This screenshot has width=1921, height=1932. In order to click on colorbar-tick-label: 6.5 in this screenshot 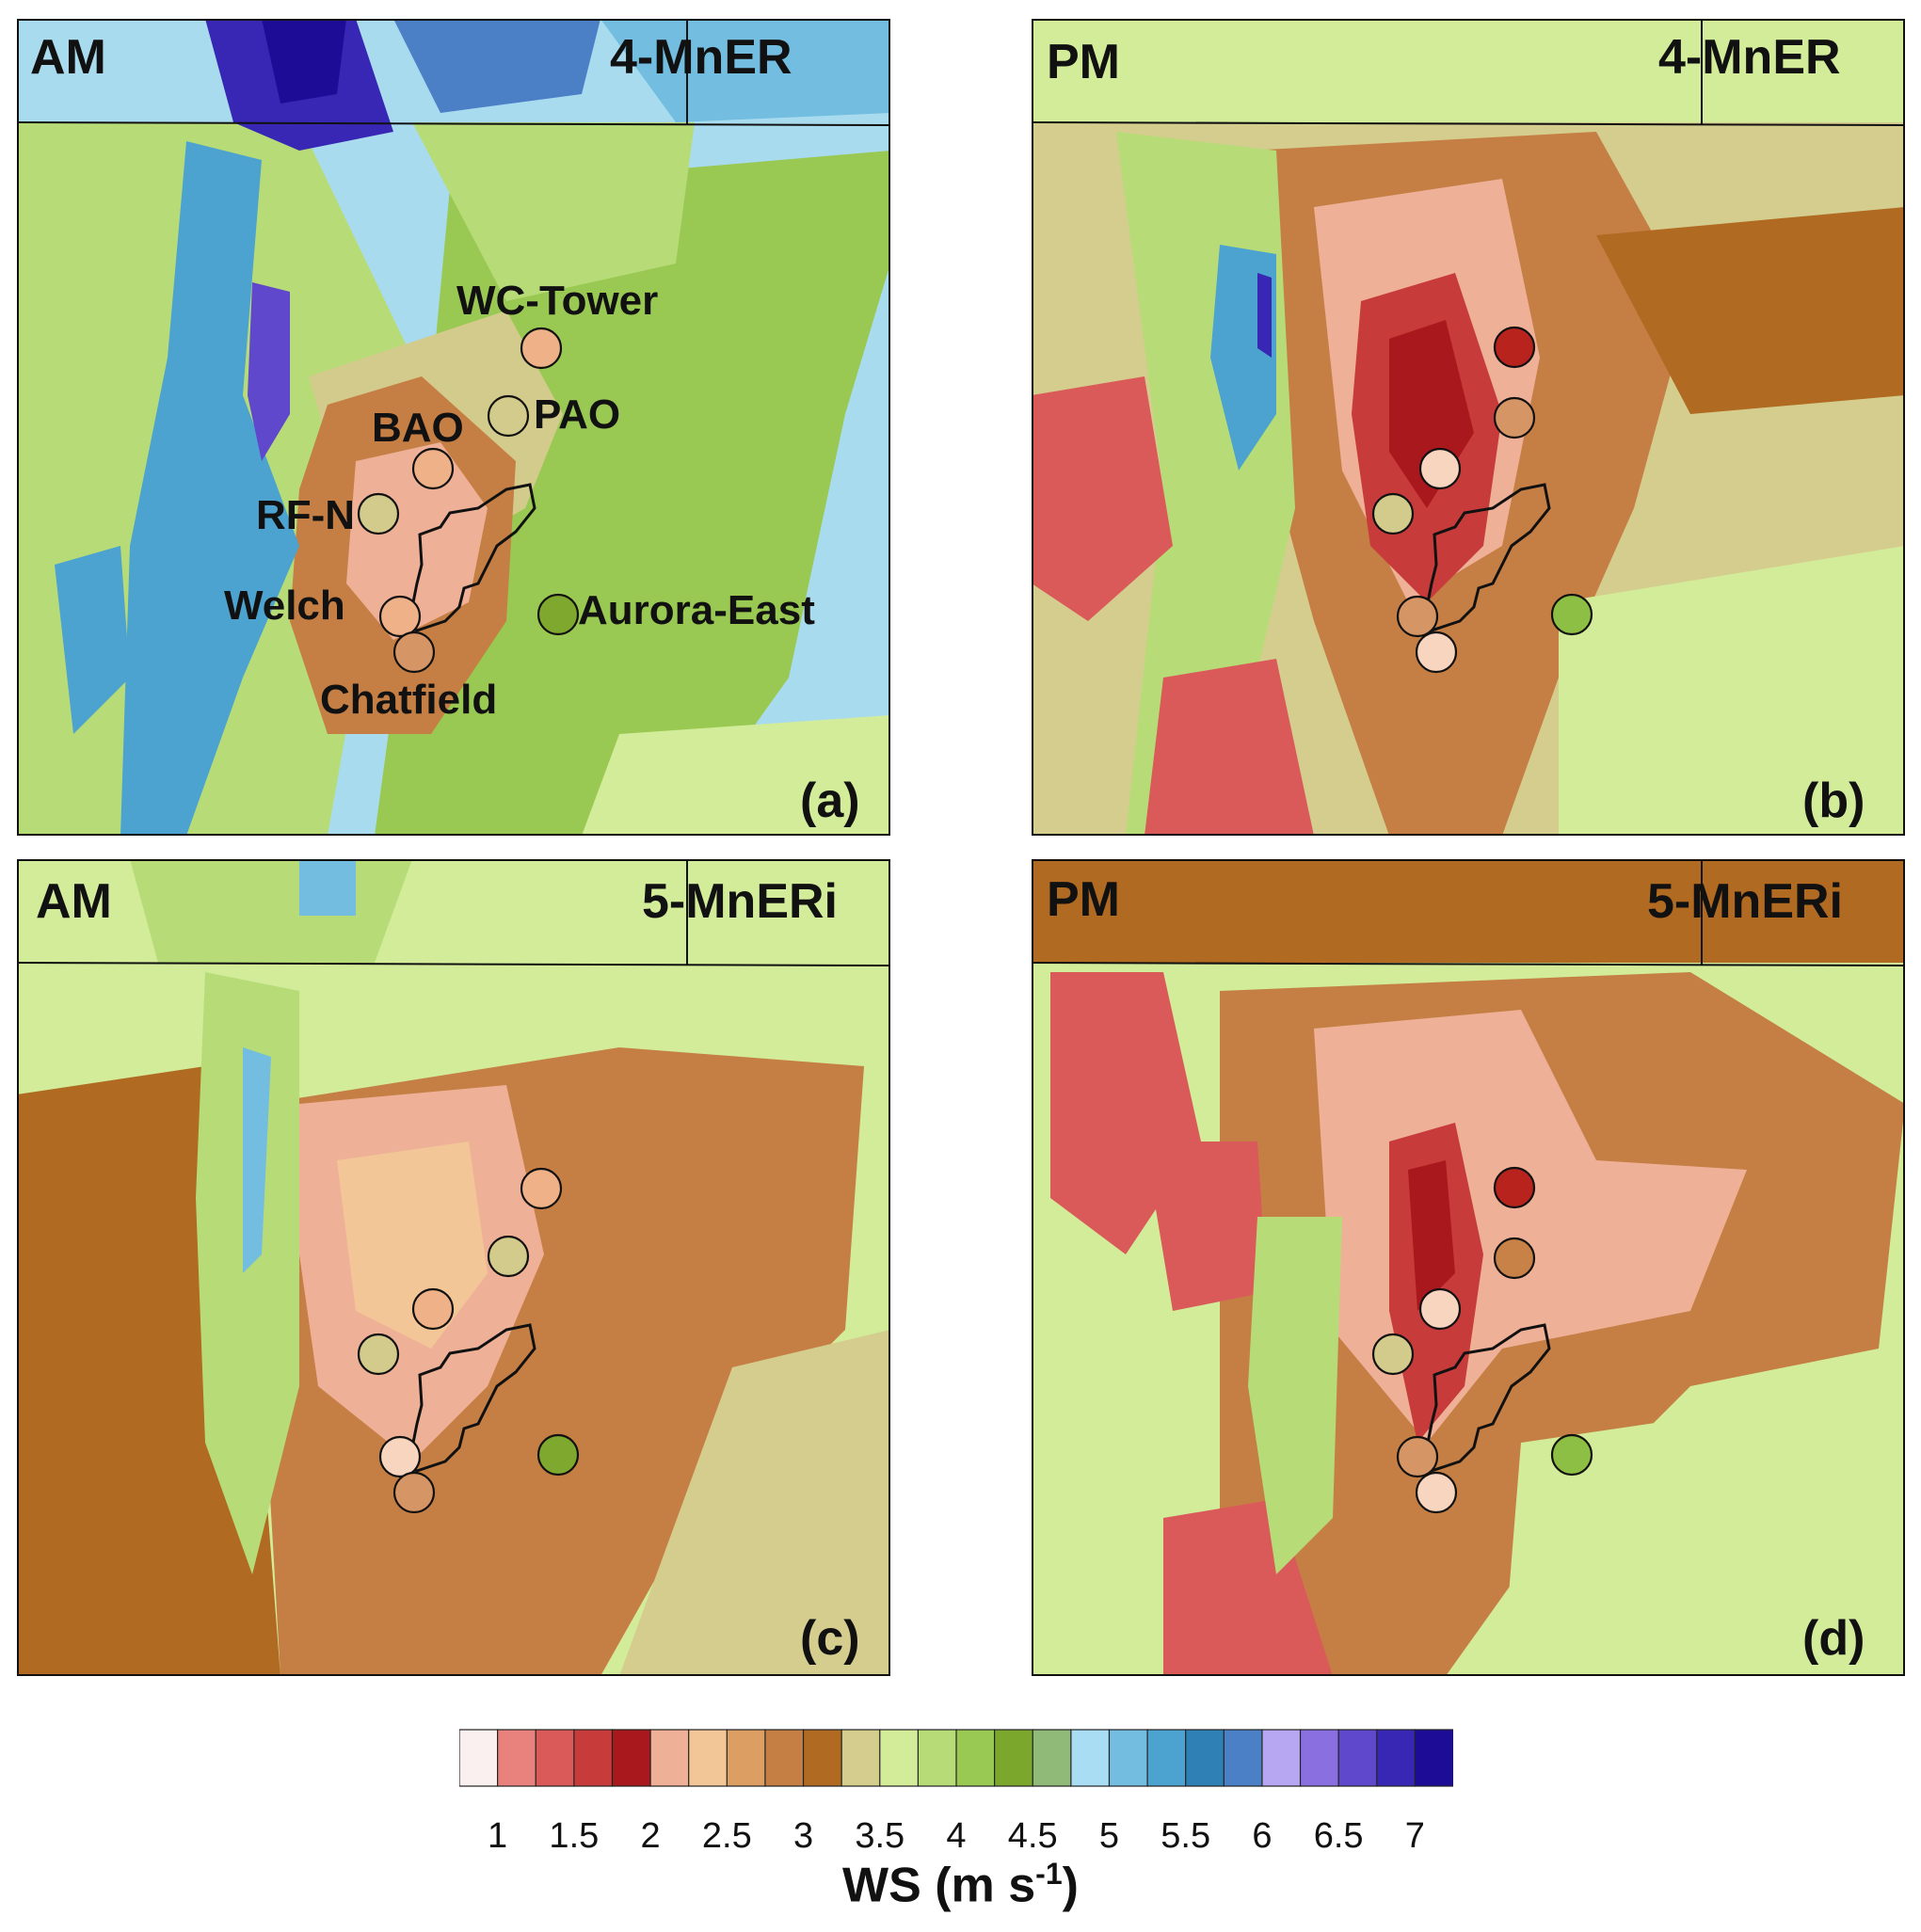, I will do `click(1339, 1836)`.